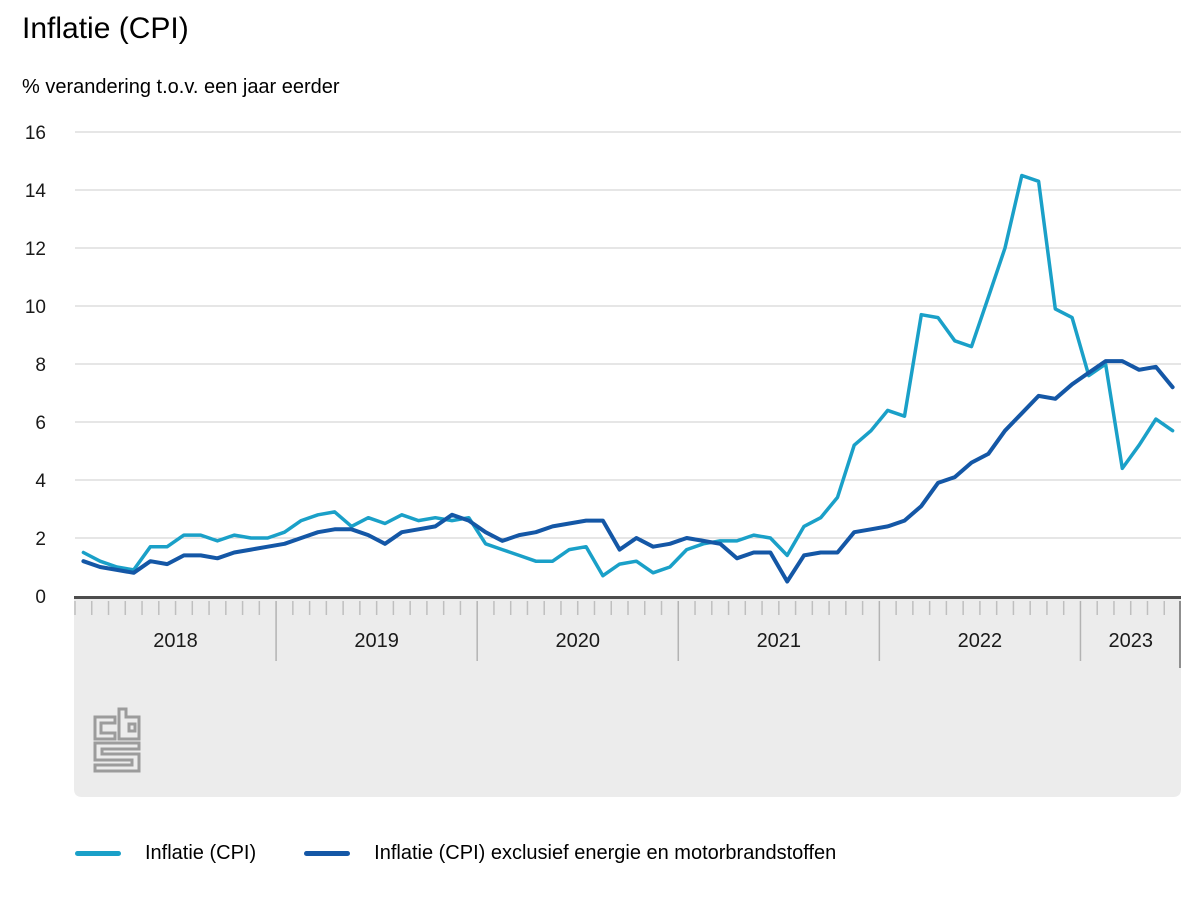  I want to click on chart-subtitle: % verandering t.o.v. een jaar eerder, so click(181, 87).